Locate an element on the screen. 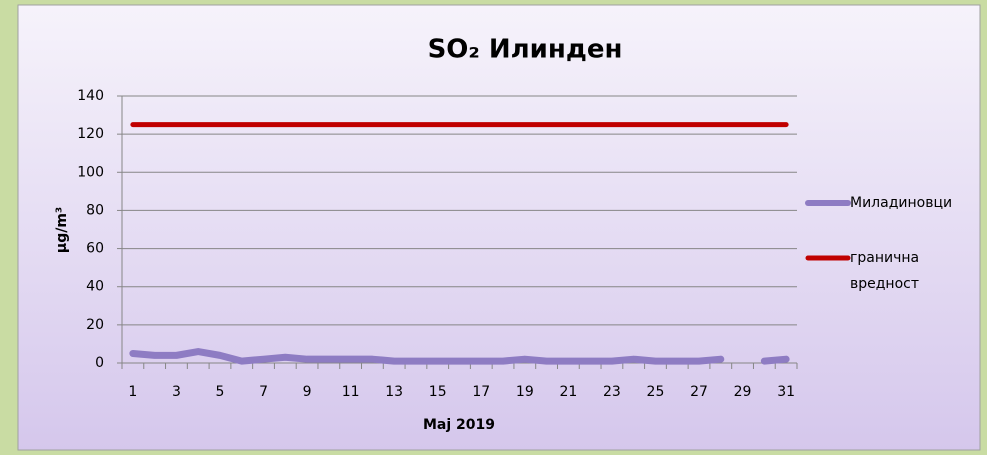  x-tick-label: 7 is located at coordinates (263, 392).